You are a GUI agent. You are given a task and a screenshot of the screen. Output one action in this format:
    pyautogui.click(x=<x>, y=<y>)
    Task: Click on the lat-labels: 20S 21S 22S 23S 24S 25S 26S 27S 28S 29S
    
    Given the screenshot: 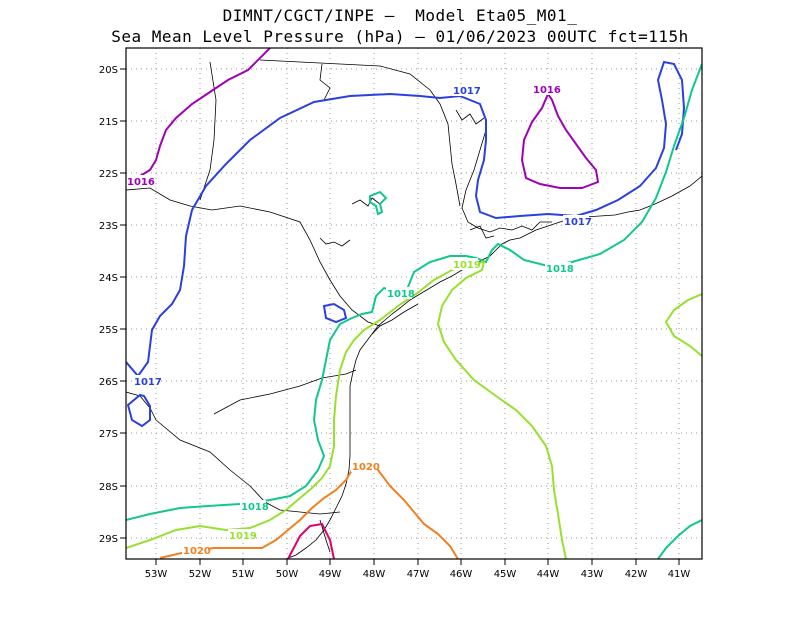 What is the action you would take?
    pyautogui.click(x=108, y=305)
    